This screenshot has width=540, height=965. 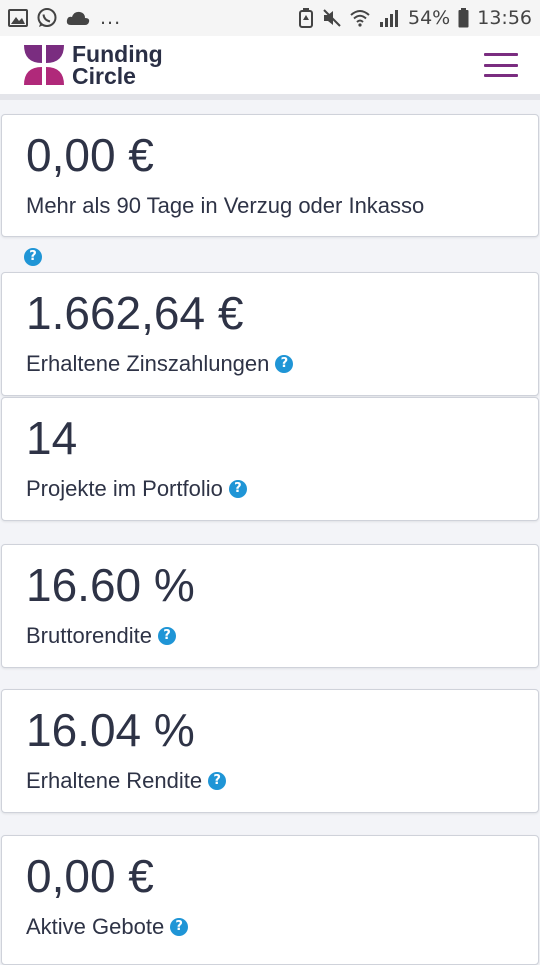 What do you see at coordinates (306, 18) in the screenshot?
I see `battery-saver-icon` at bounding box center [306, 18].